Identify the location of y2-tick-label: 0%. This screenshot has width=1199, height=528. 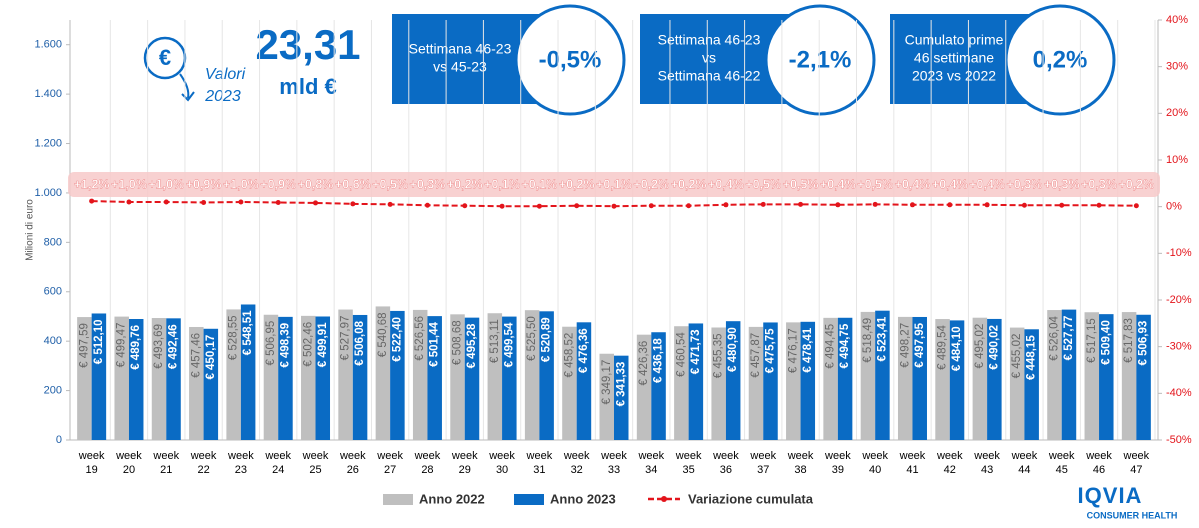
(1174, 207).